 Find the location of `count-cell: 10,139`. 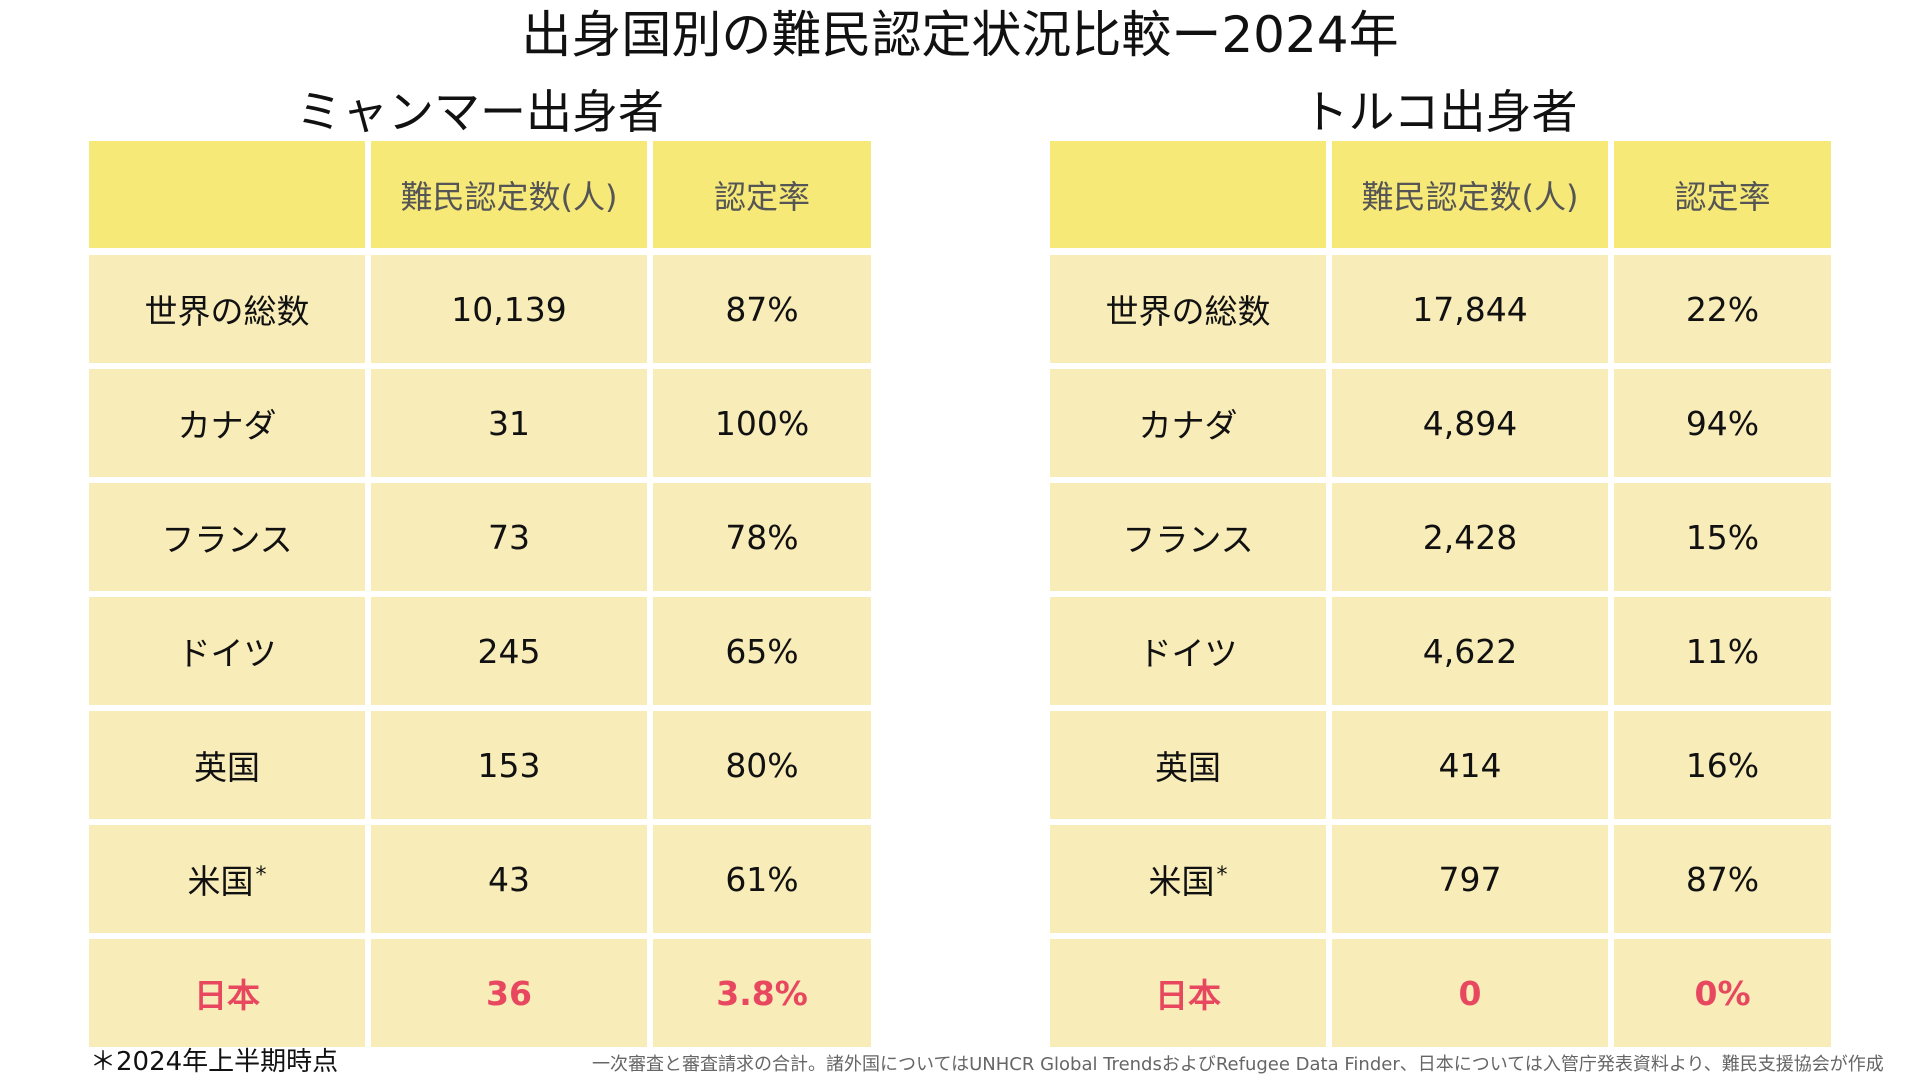

count-cell: 10,139 is located at coordinates (509, 309).